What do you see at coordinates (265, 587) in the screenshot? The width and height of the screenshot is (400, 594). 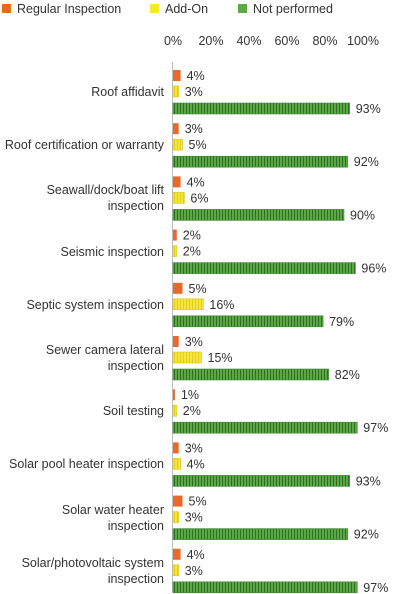 I see `bar-not-performed-solar-photovoltaic-system-inspection` at bounding box center [265, 587].